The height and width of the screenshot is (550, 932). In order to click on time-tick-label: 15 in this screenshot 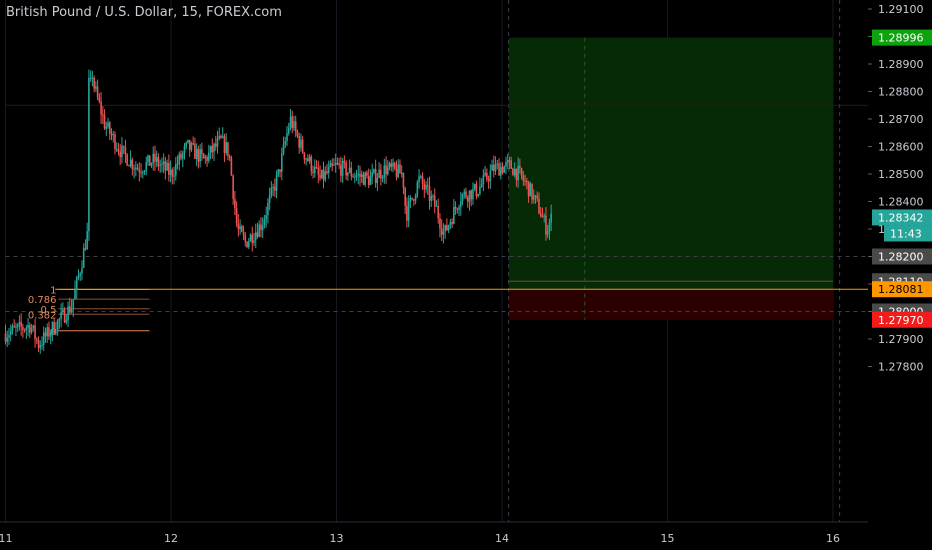, I will do `click(668, 538)`.